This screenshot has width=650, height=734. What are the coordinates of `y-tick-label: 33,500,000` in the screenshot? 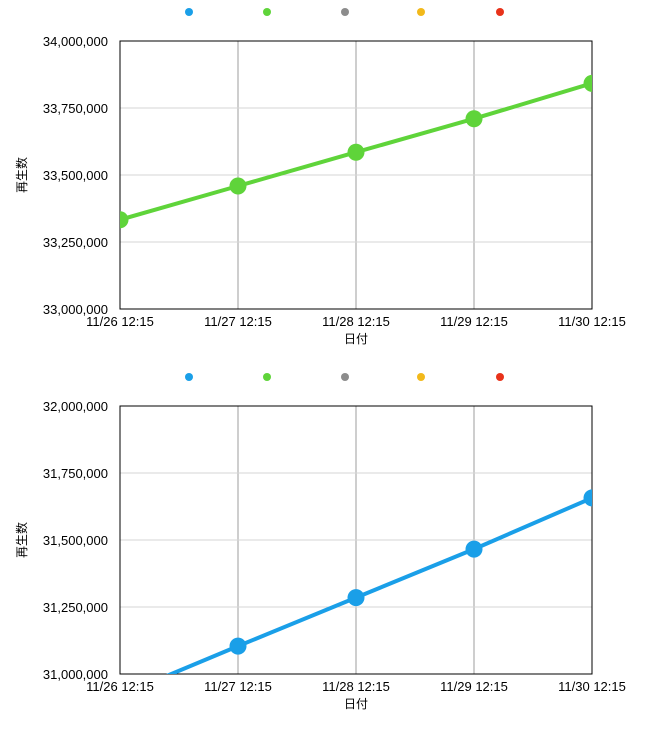 It's located at (75, 175).